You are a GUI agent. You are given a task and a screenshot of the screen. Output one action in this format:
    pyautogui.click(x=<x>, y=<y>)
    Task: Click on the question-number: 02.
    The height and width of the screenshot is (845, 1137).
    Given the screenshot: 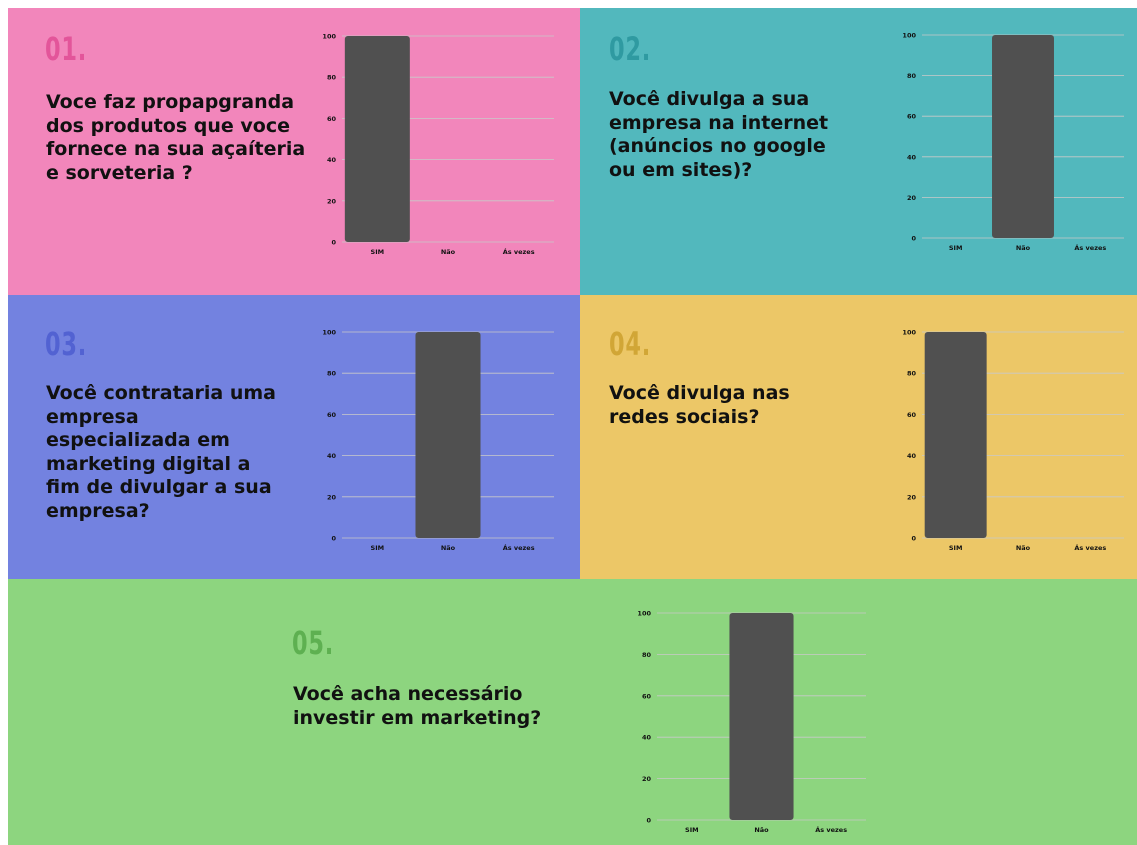 What is the action you would take?
    pyautogui.click(x=630, y=49)
    